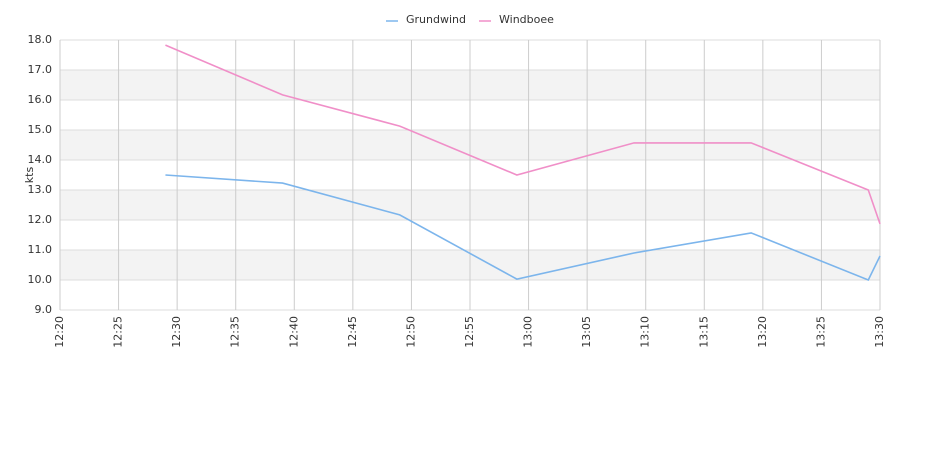 Image resolution: width=940 pixels, height=454 pixels. Describe the element at coordinates (40, 99) in the screenshot. I see `y-tick-label: 16.0` at that location.